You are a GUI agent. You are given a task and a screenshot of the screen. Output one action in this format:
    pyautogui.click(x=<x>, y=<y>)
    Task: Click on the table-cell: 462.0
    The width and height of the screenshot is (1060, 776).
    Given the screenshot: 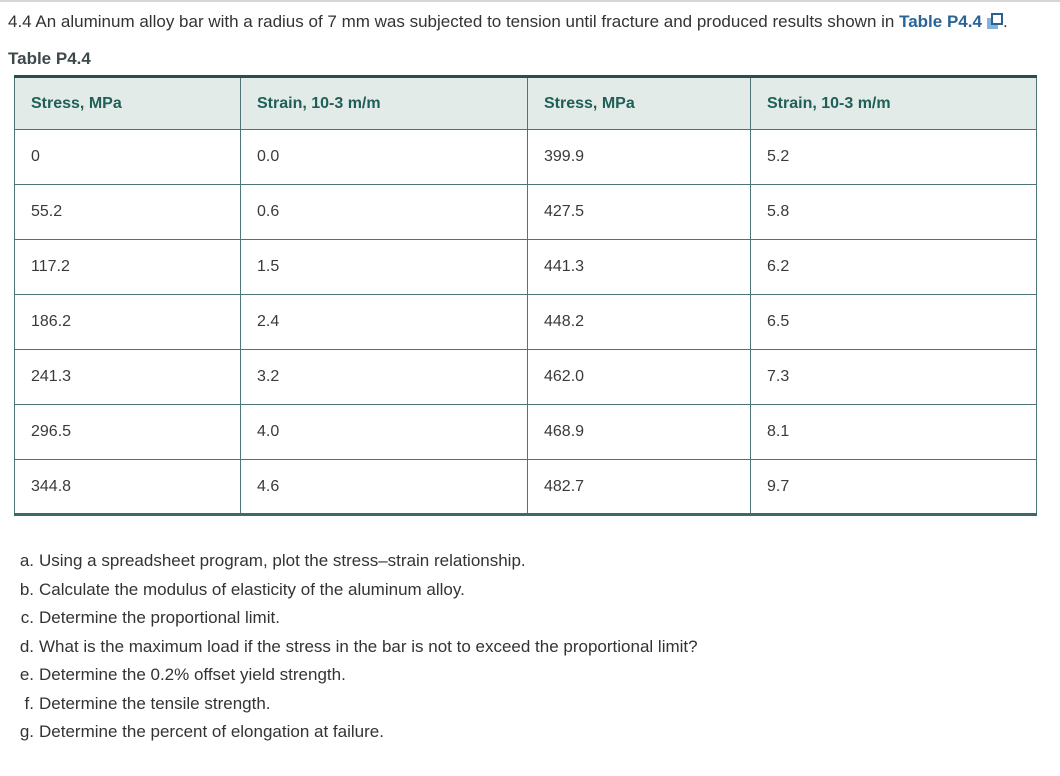 What is the action you would take?
    pyautogui.click(x=639, y=377)
    